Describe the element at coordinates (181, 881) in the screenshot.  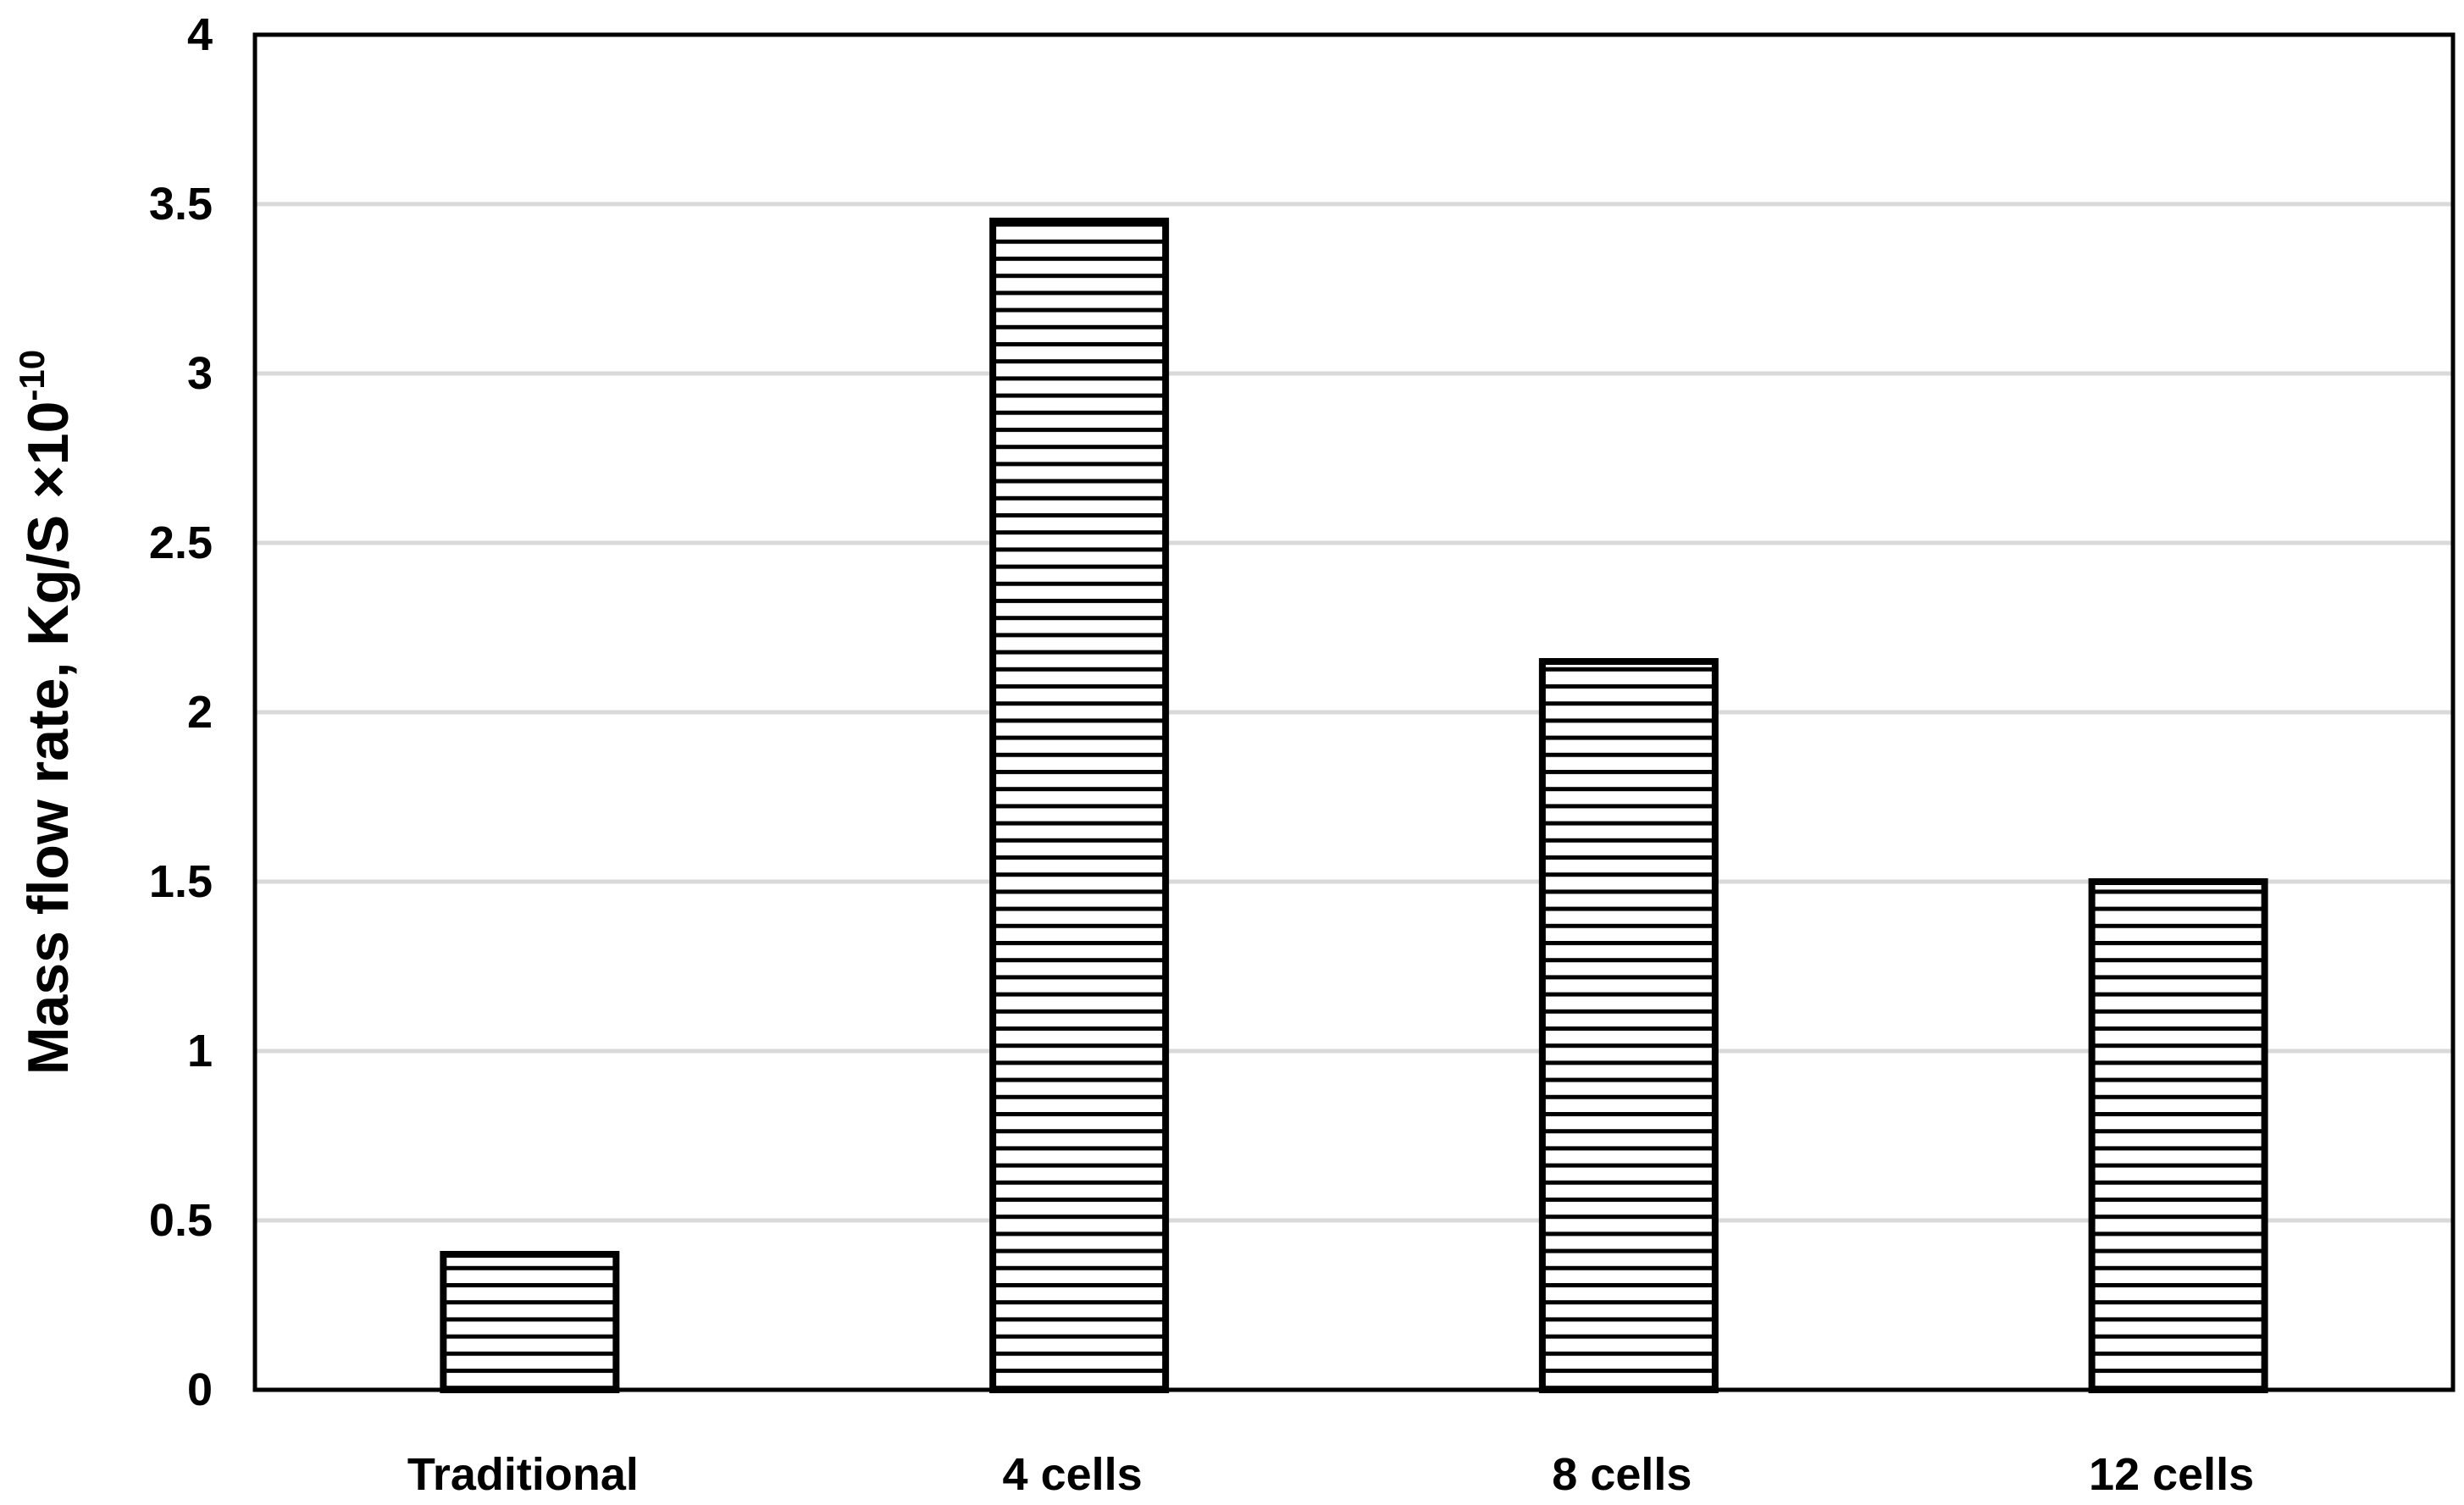
I see `y-tick-label: 1.5` at that location.